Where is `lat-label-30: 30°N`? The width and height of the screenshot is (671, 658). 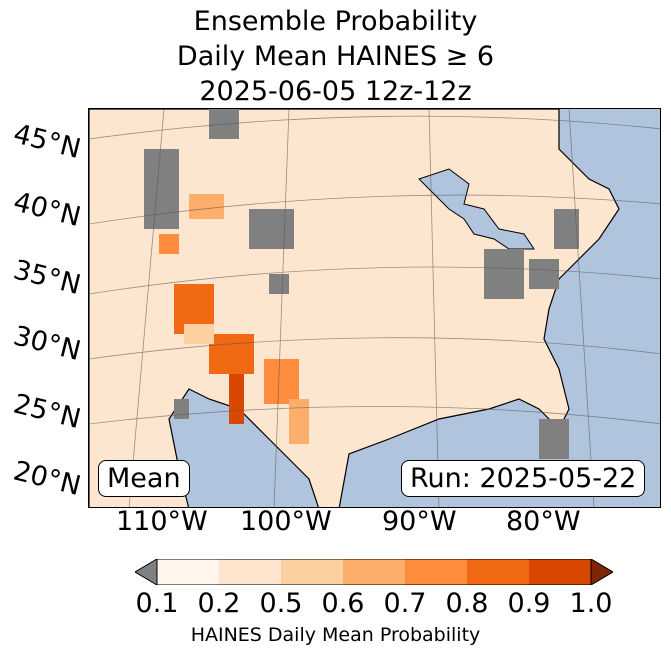 lat-label-30: 30°N is located at coordinates (47, 344).